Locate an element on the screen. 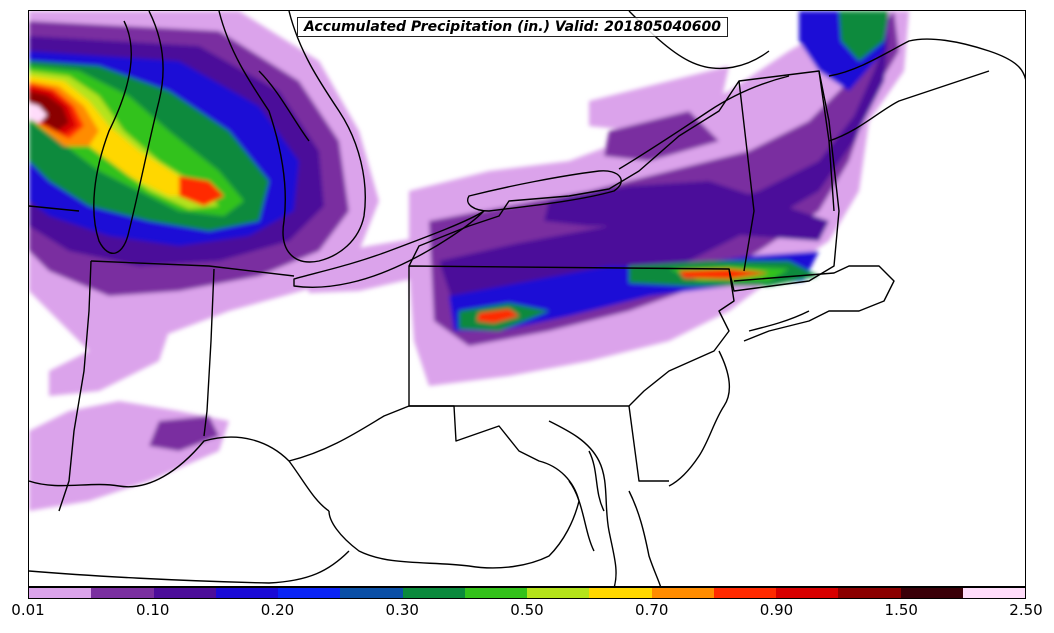  colorbar-tick-label: 1.50 is located at coordinates (901, 610).